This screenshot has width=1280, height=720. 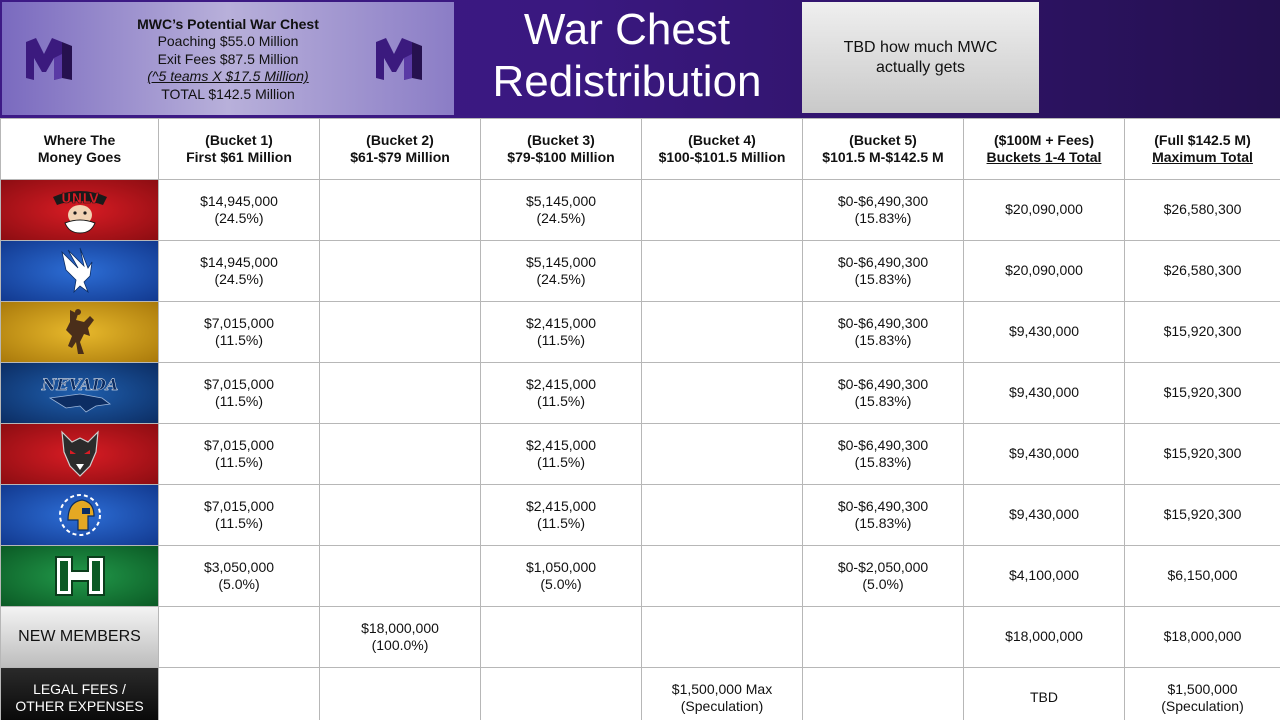 What do you see at coordinates (239, 149) in the screenshot?
I see `col-header-bucket1: (Bucket 1) First $61 Million` at bounding box center [239, 149].